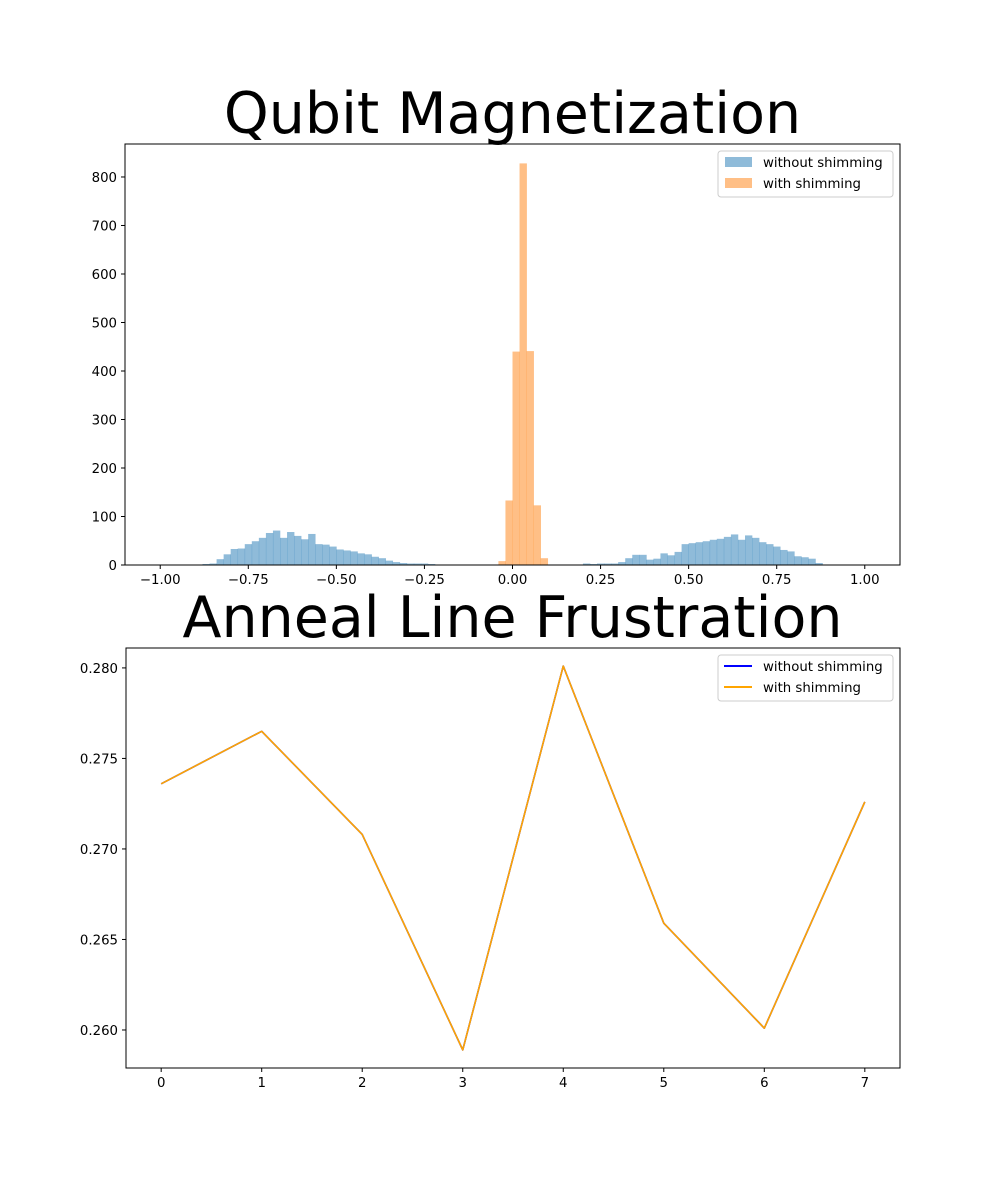 Image resolution: width=1000 pixels, height=1200 pixels. I want to click on y-tick-label: 0.260, so click(99, 1031).